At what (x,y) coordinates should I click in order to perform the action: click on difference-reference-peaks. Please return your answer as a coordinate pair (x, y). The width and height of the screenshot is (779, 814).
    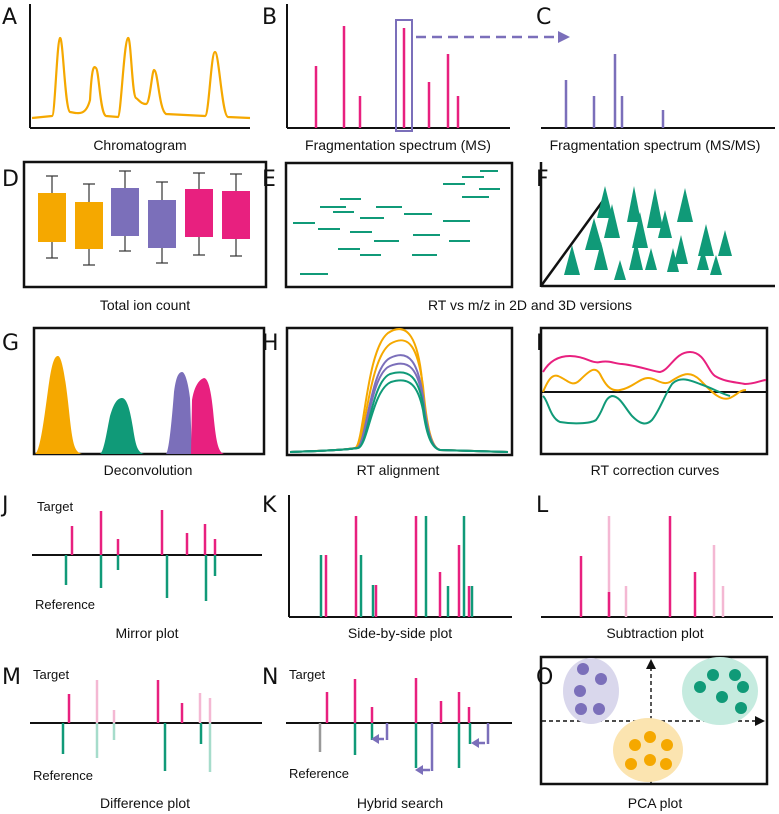
    Looking at the image, I should click on (136, 747).